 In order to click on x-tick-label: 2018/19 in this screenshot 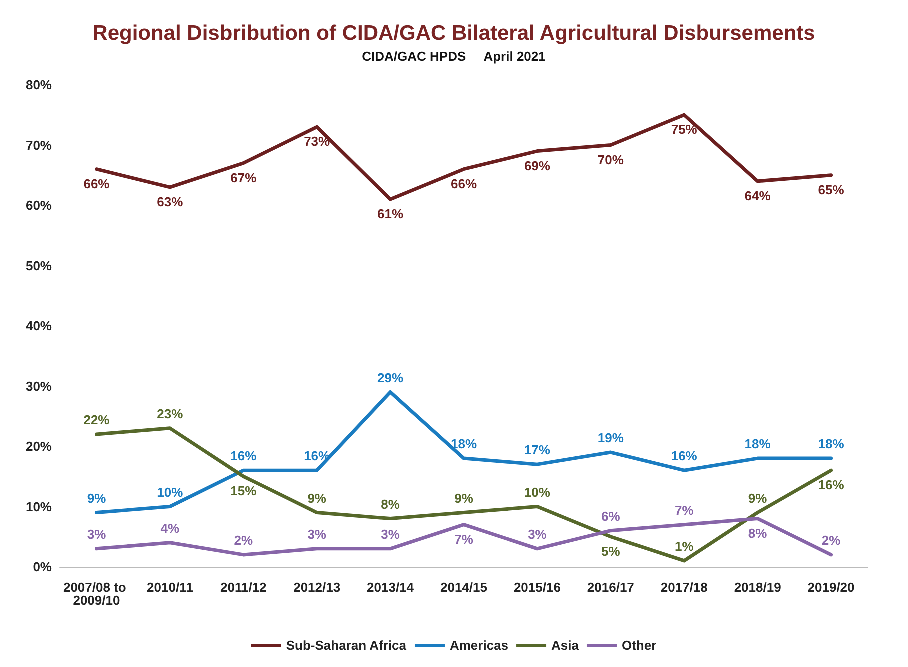, I will do `click(758, 587)`.